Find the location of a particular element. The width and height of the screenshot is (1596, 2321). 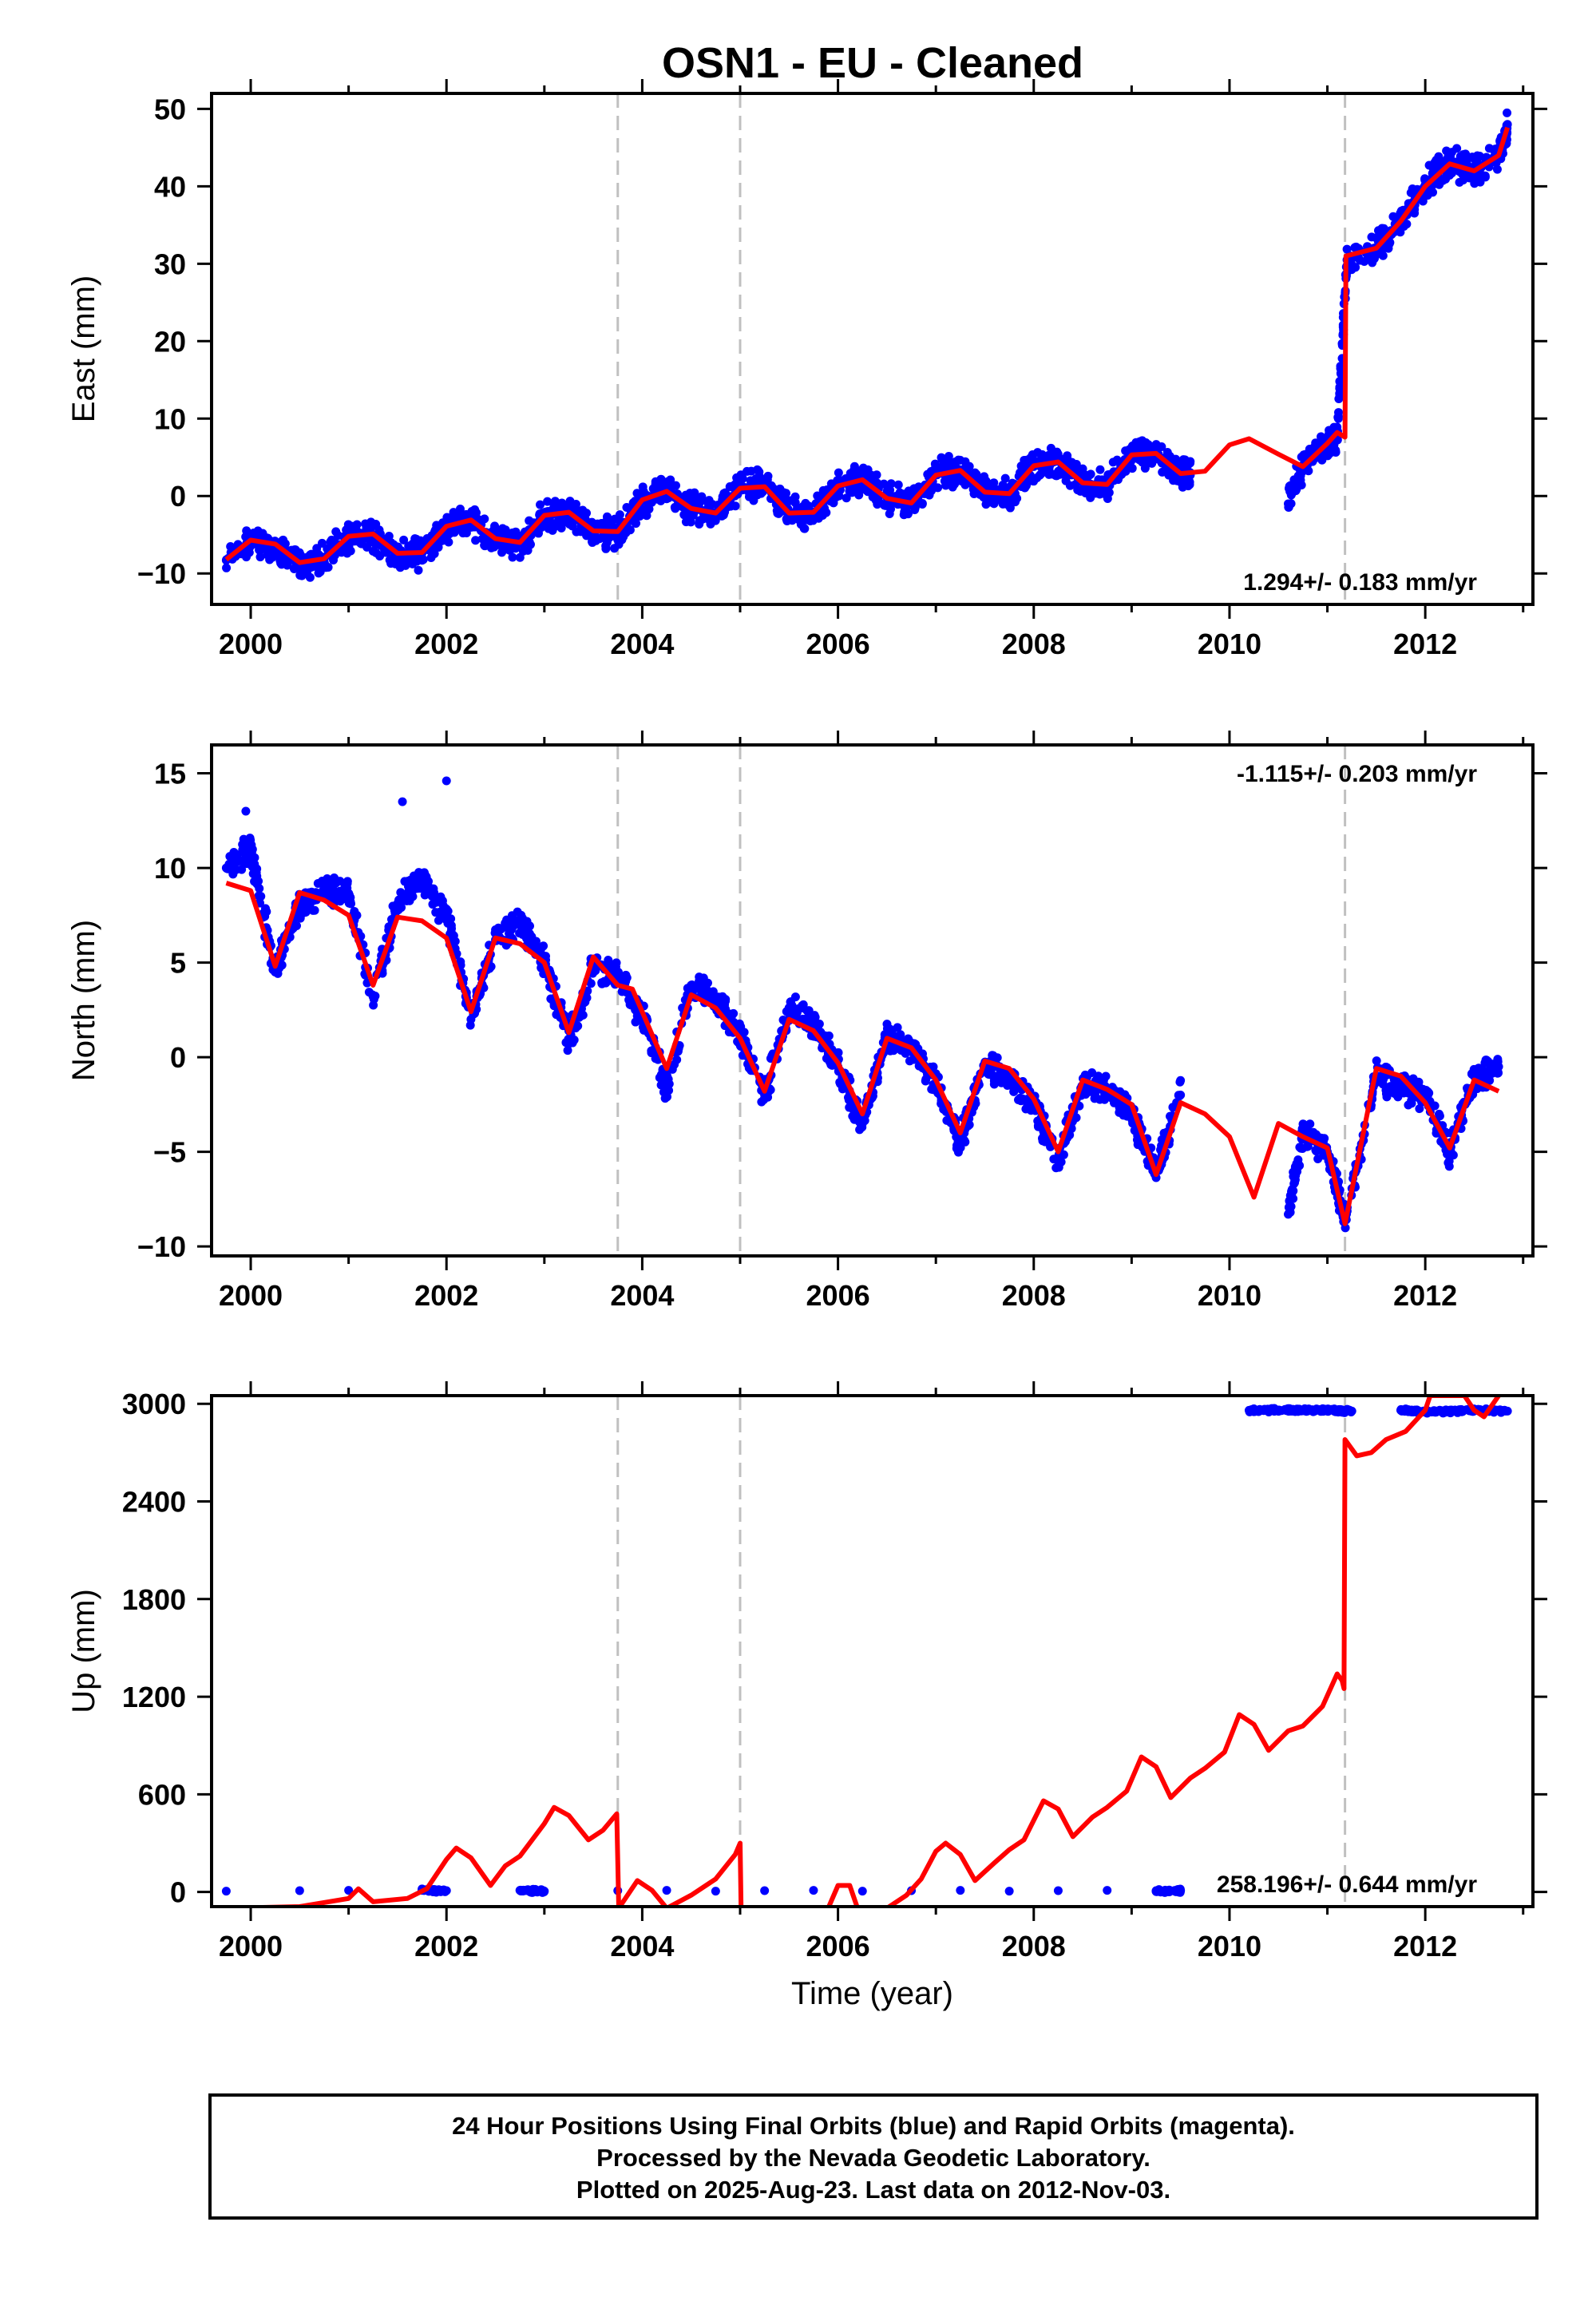

north-y-tick-label: −5 is located at coordinates (169, 1152).